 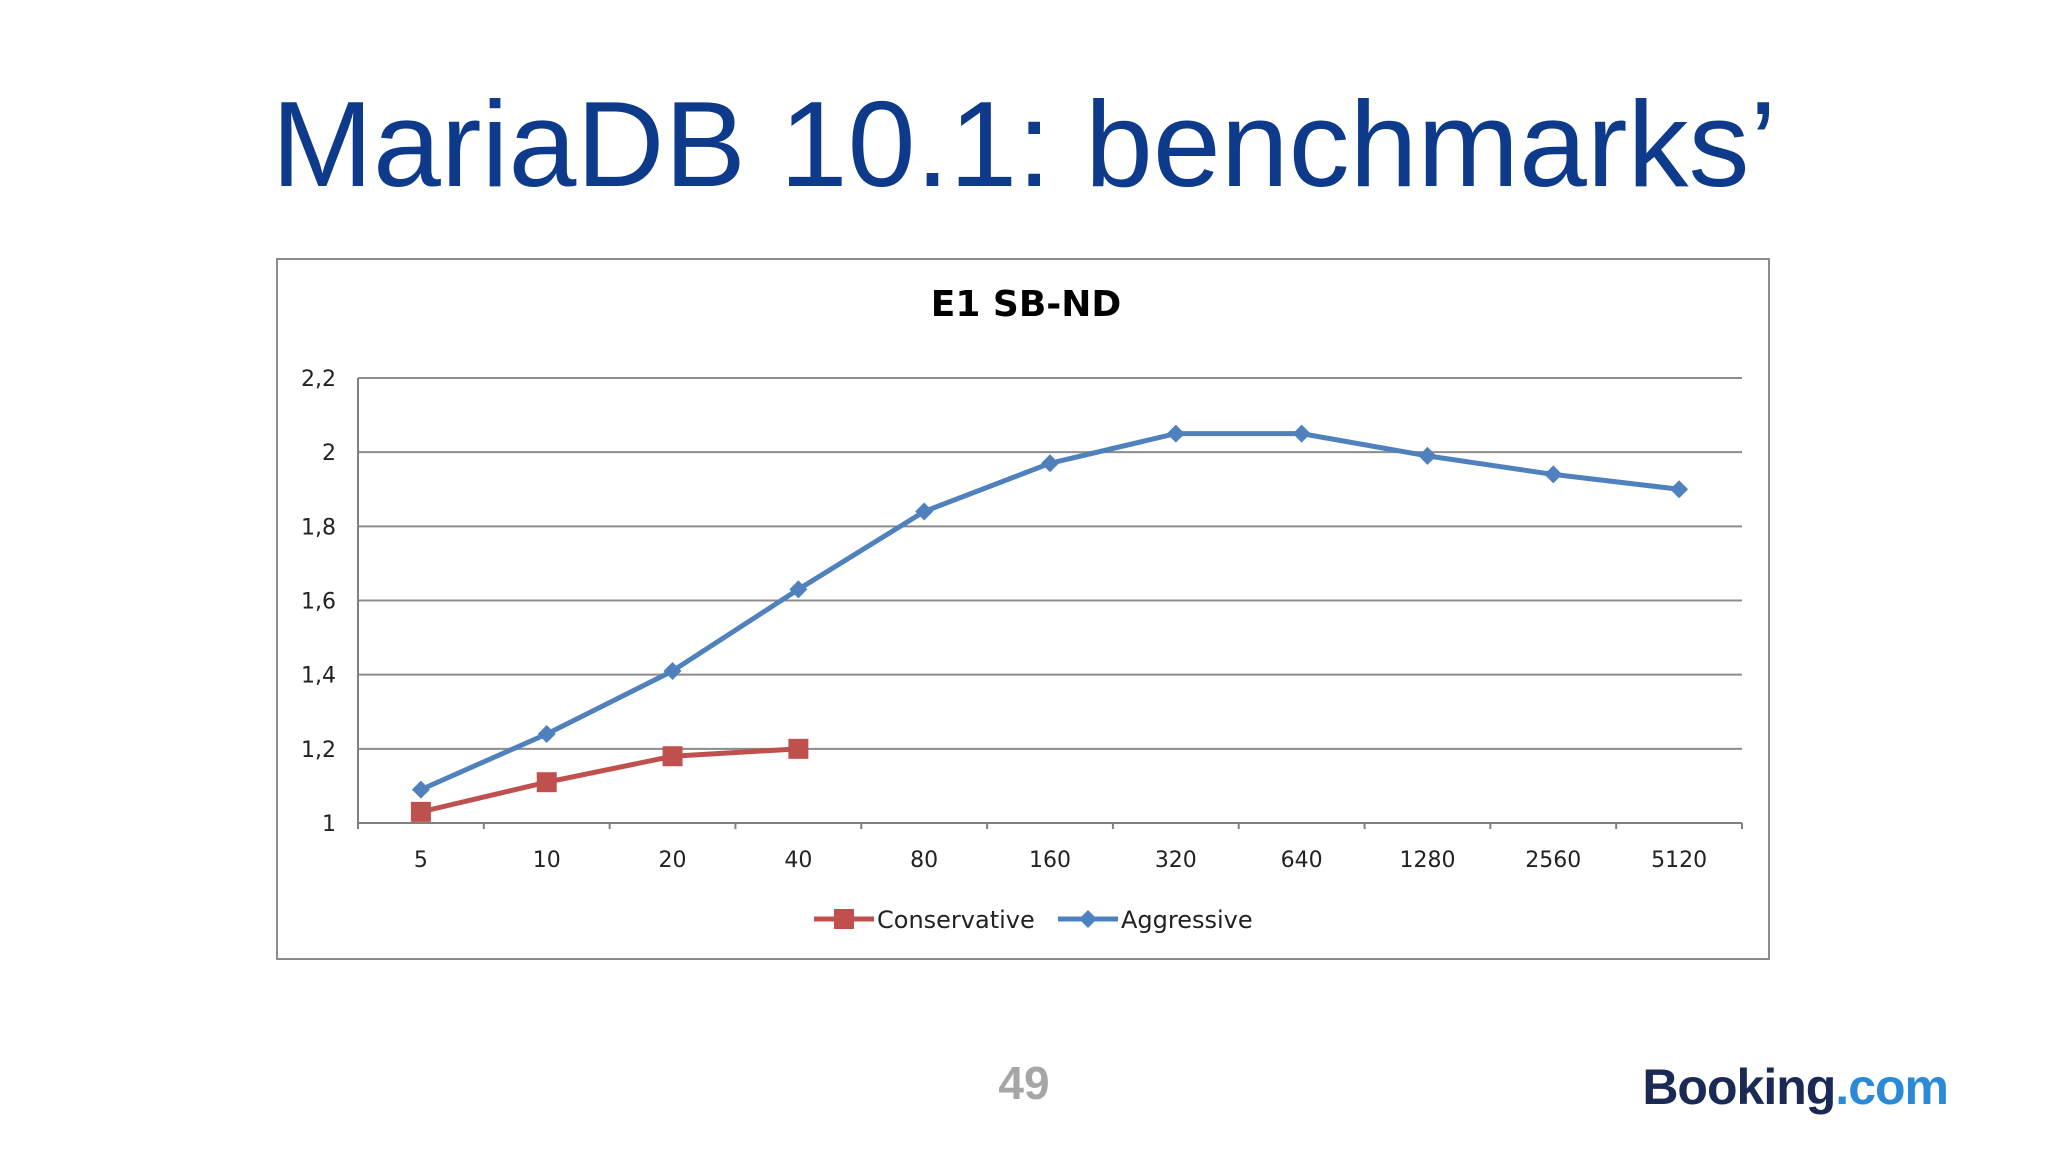 What do you see at coordinates (547, 860) in the screenshot?
I see `x-tick-label: 10` at bounding box center [547, 860].